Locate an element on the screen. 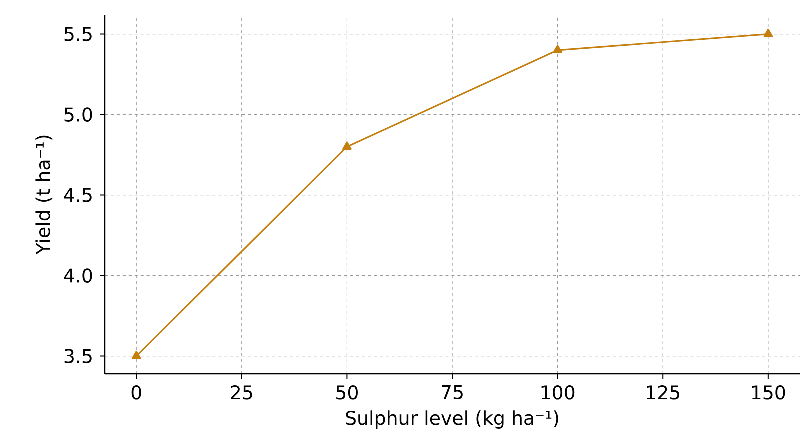 This screenshot has height=447, width=802. x-axis-title: Sulphur level (kg ha⁻¹) is located at coordinates (452, 419).